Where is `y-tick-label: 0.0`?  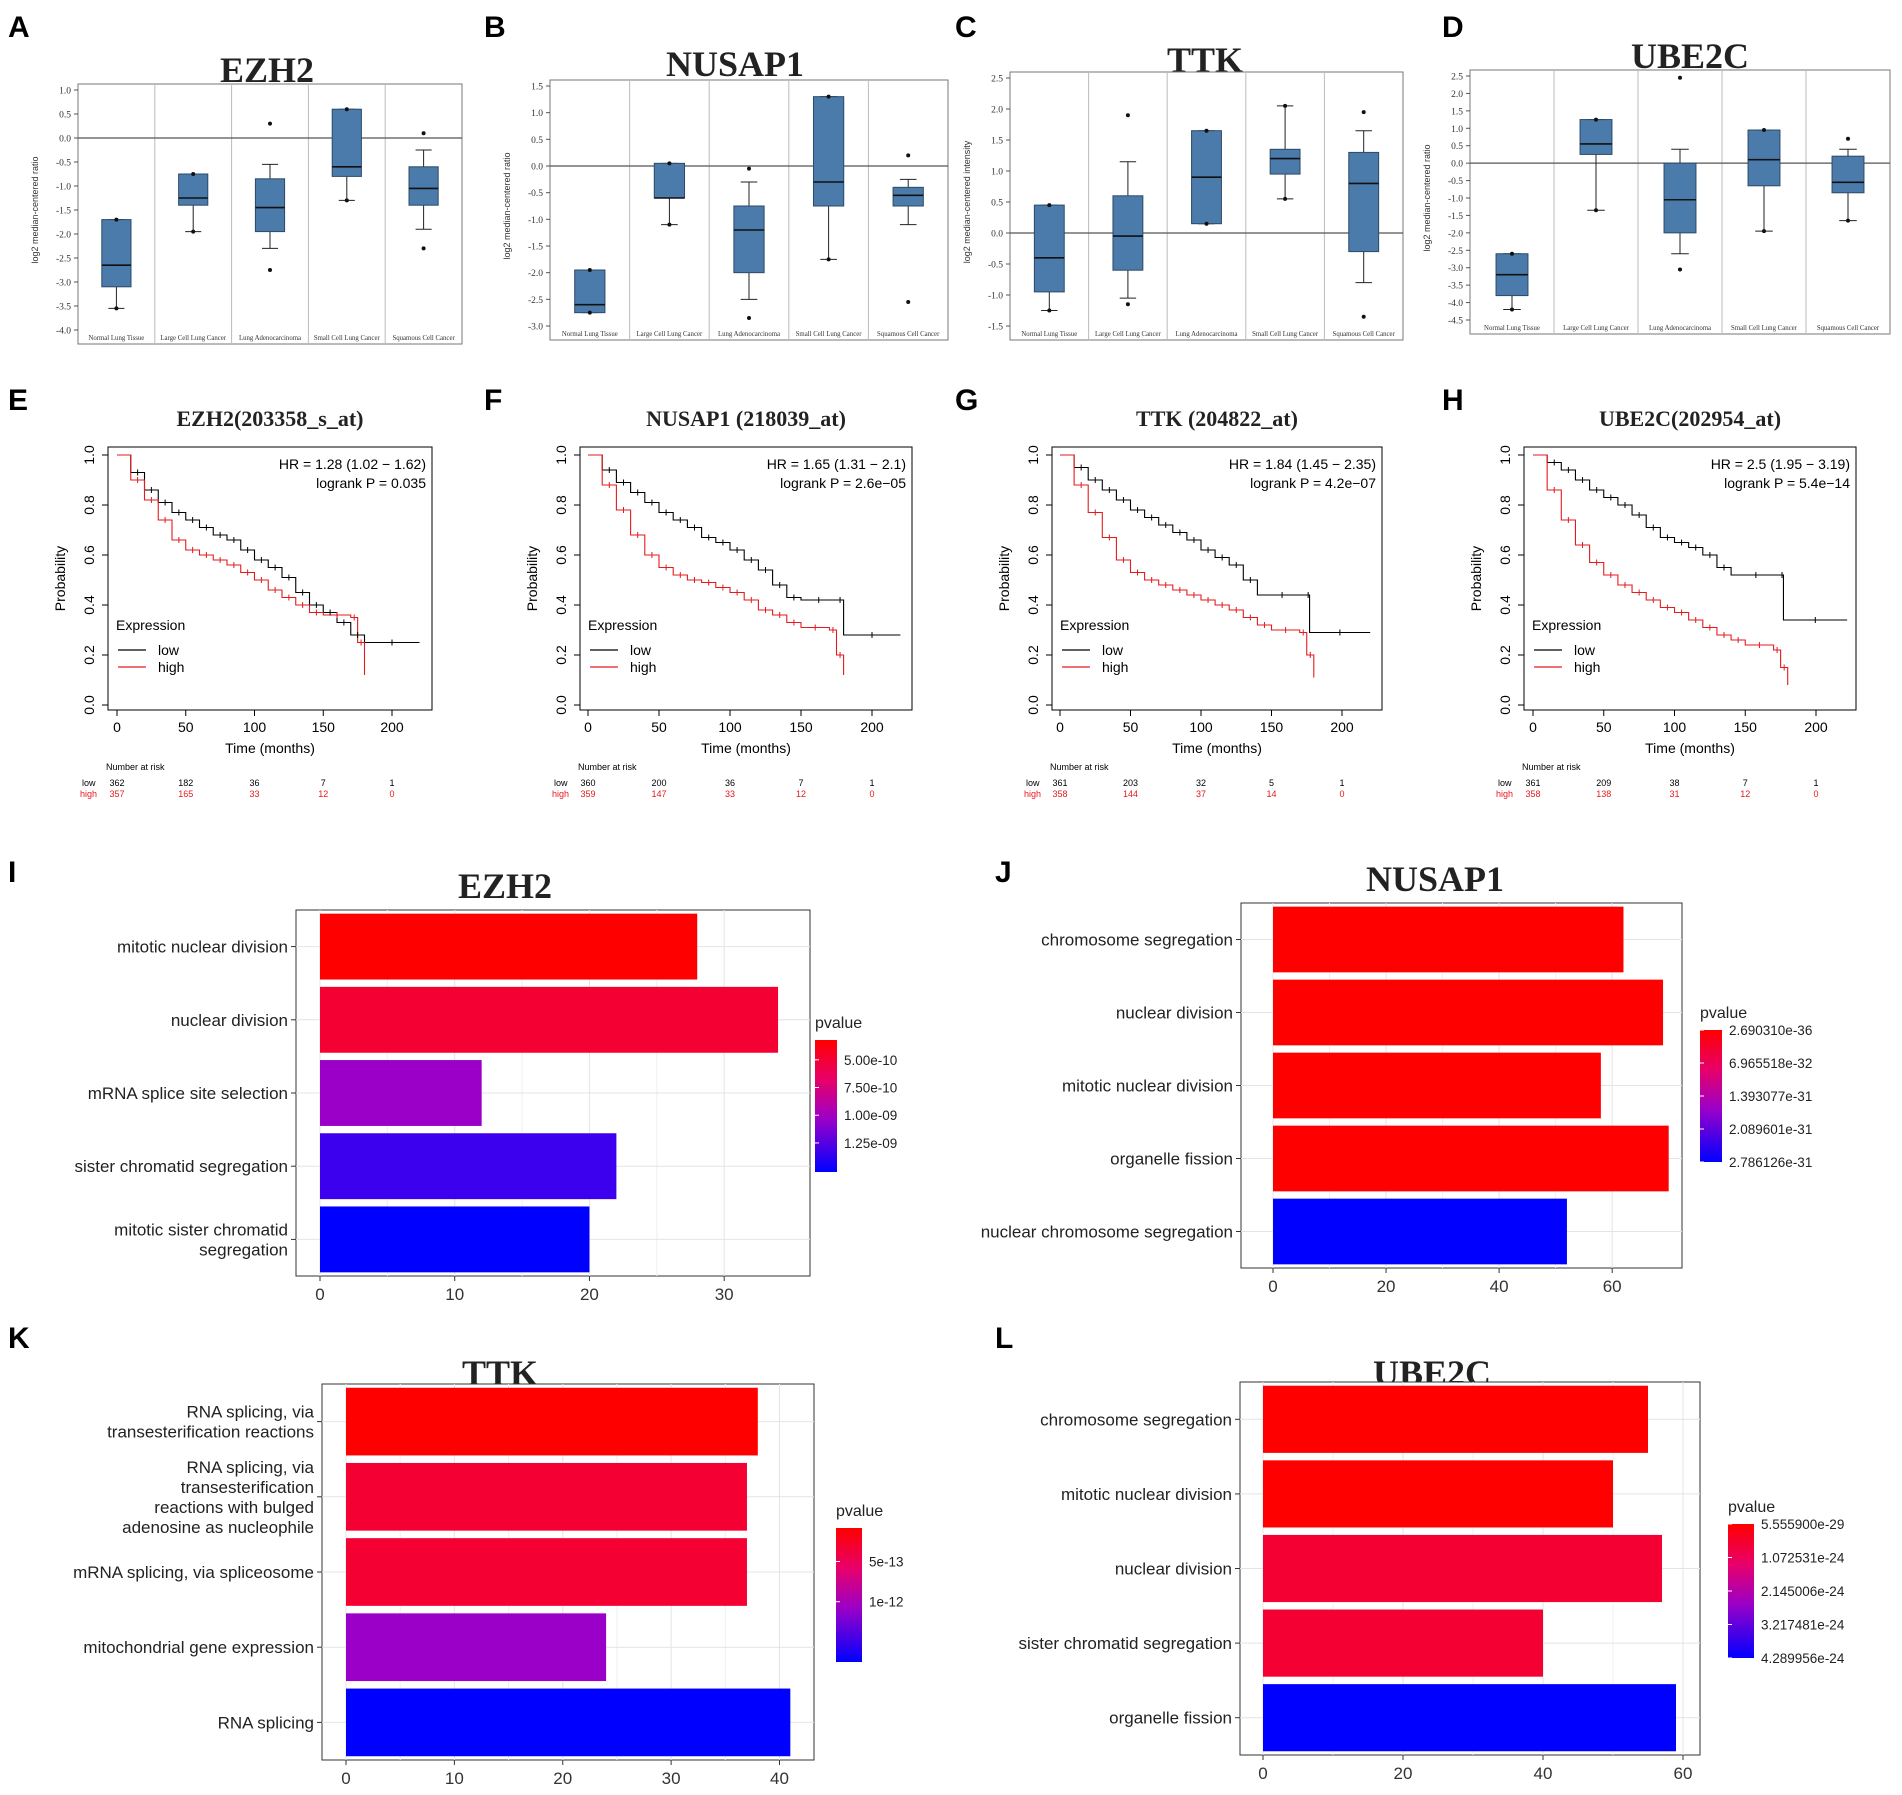
y-tick-label: 0.0 is located at coordinates (537, 168).